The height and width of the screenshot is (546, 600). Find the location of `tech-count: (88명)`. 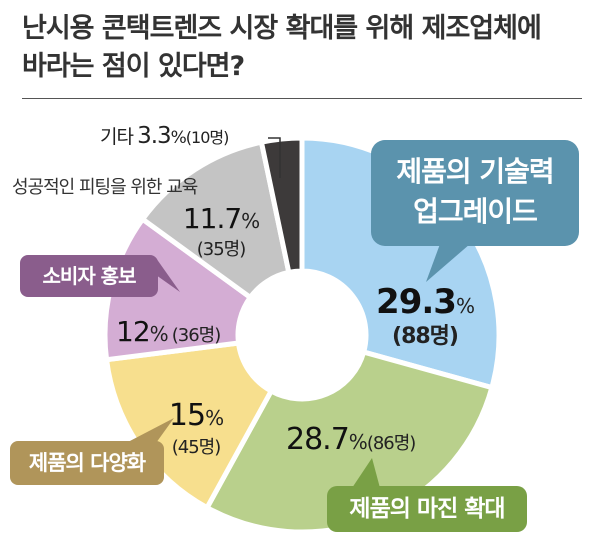

tech-count: (88명) is located at coordinates (425, 336).